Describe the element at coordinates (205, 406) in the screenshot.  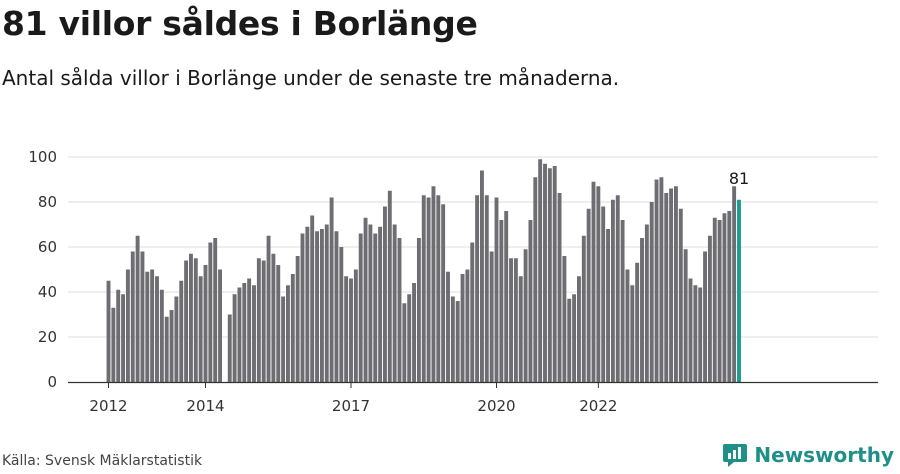
I see `x-tick-label: 2014` at that location.